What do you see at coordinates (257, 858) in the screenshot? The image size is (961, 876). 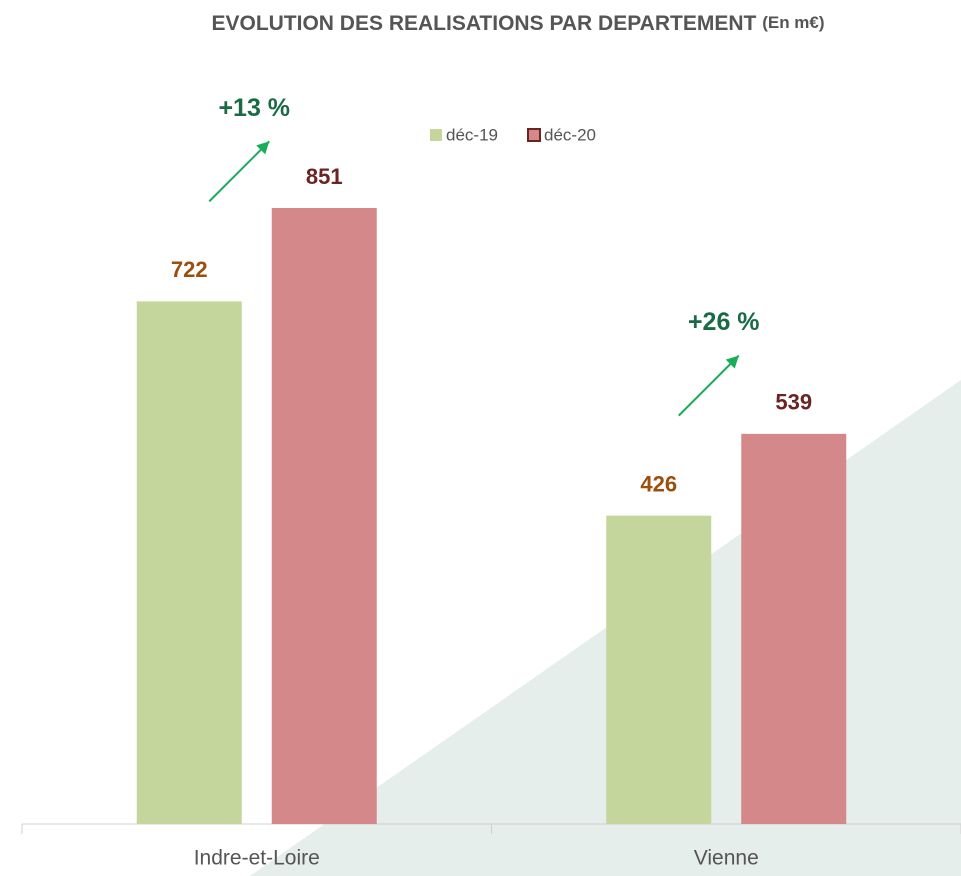 I see `x-tick-label: Indre-et-Loire` at bounding box center [257, 858].